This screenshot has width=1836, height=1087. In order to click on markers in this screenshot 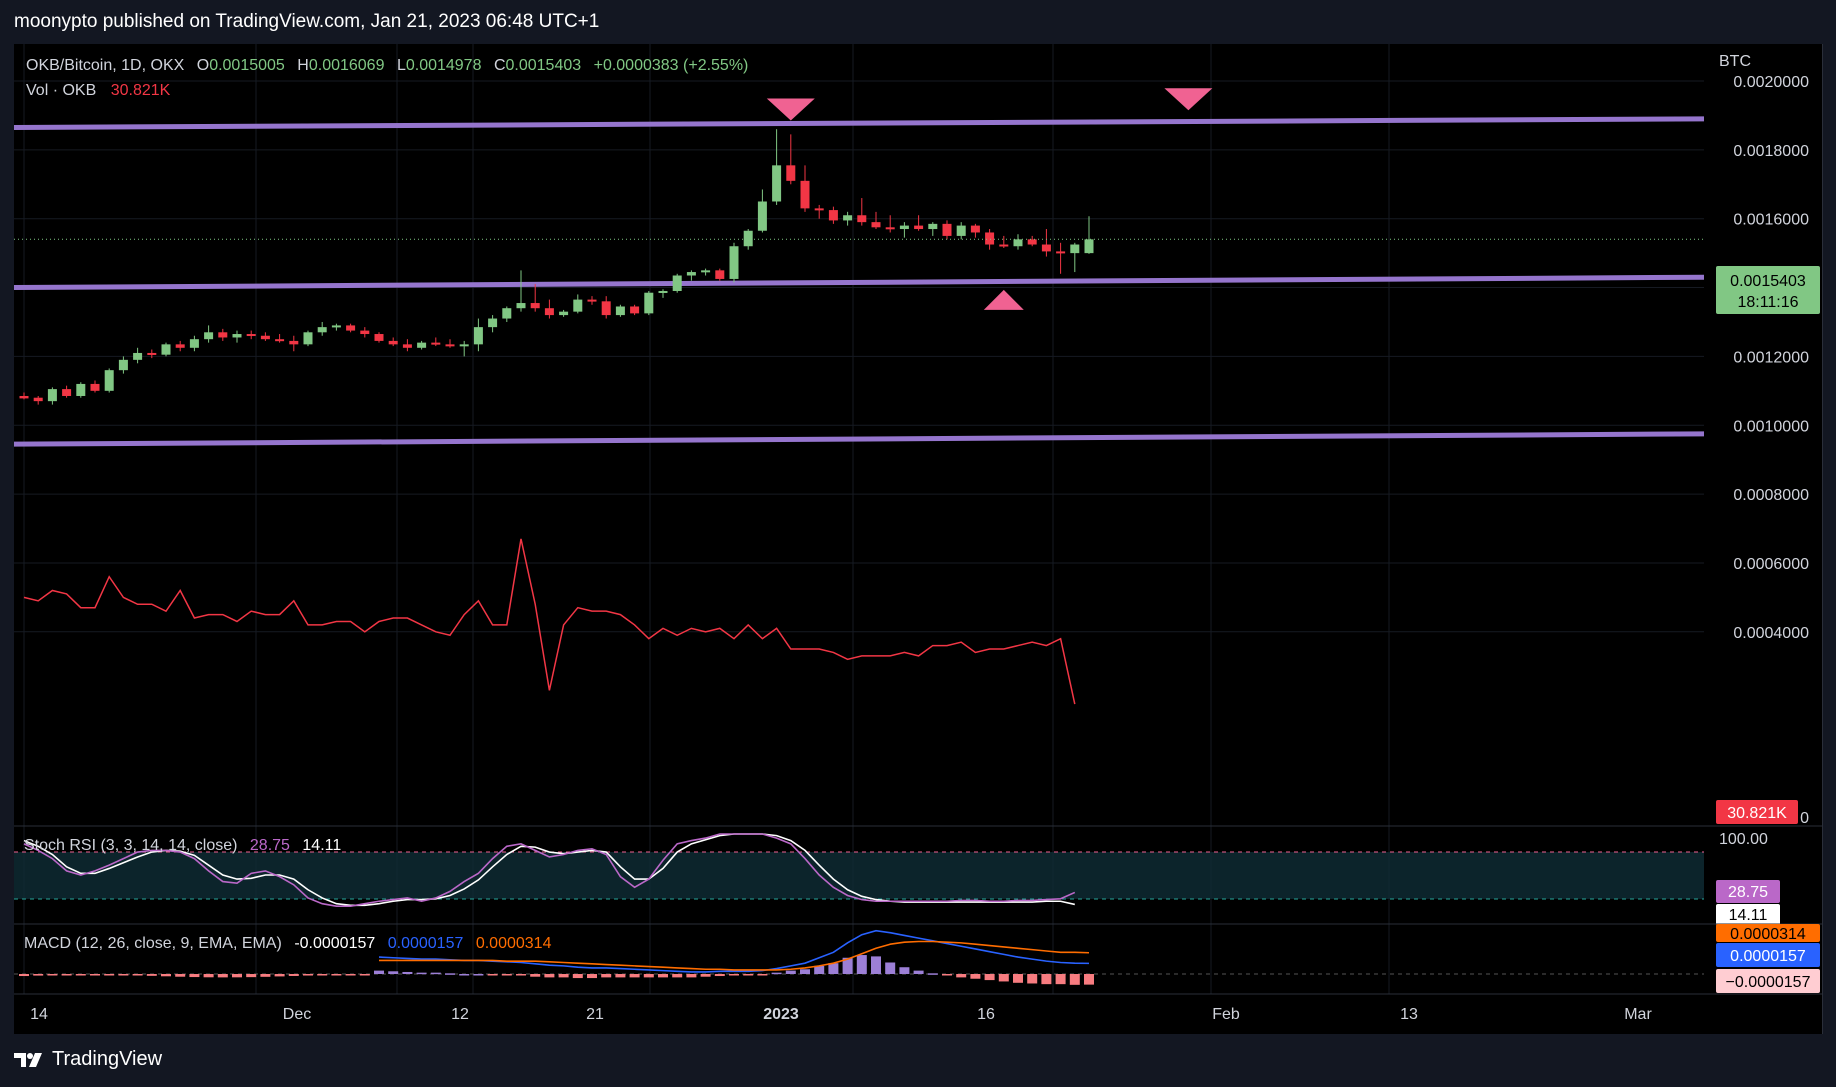, I will do `click(989, 199)`.